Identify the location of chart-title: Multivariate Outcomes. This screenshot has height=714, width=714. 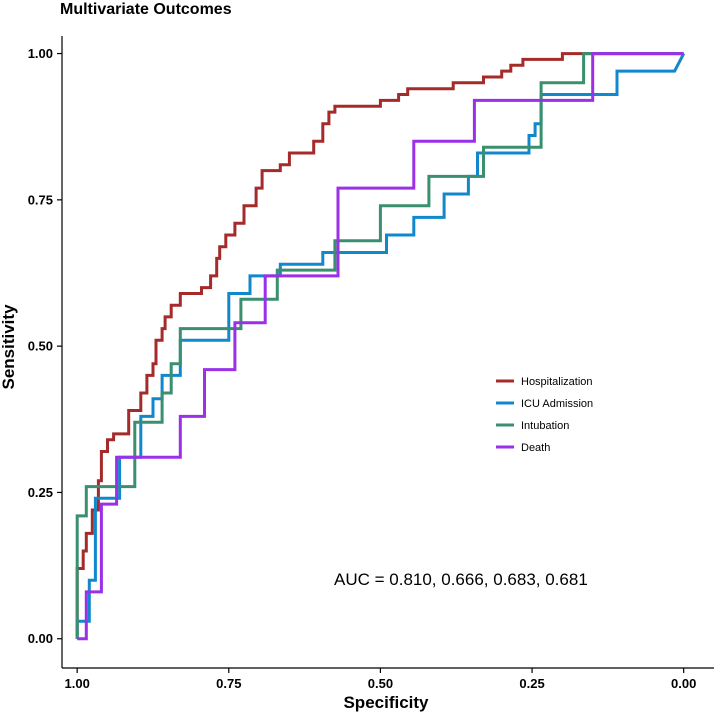
(146, 9).